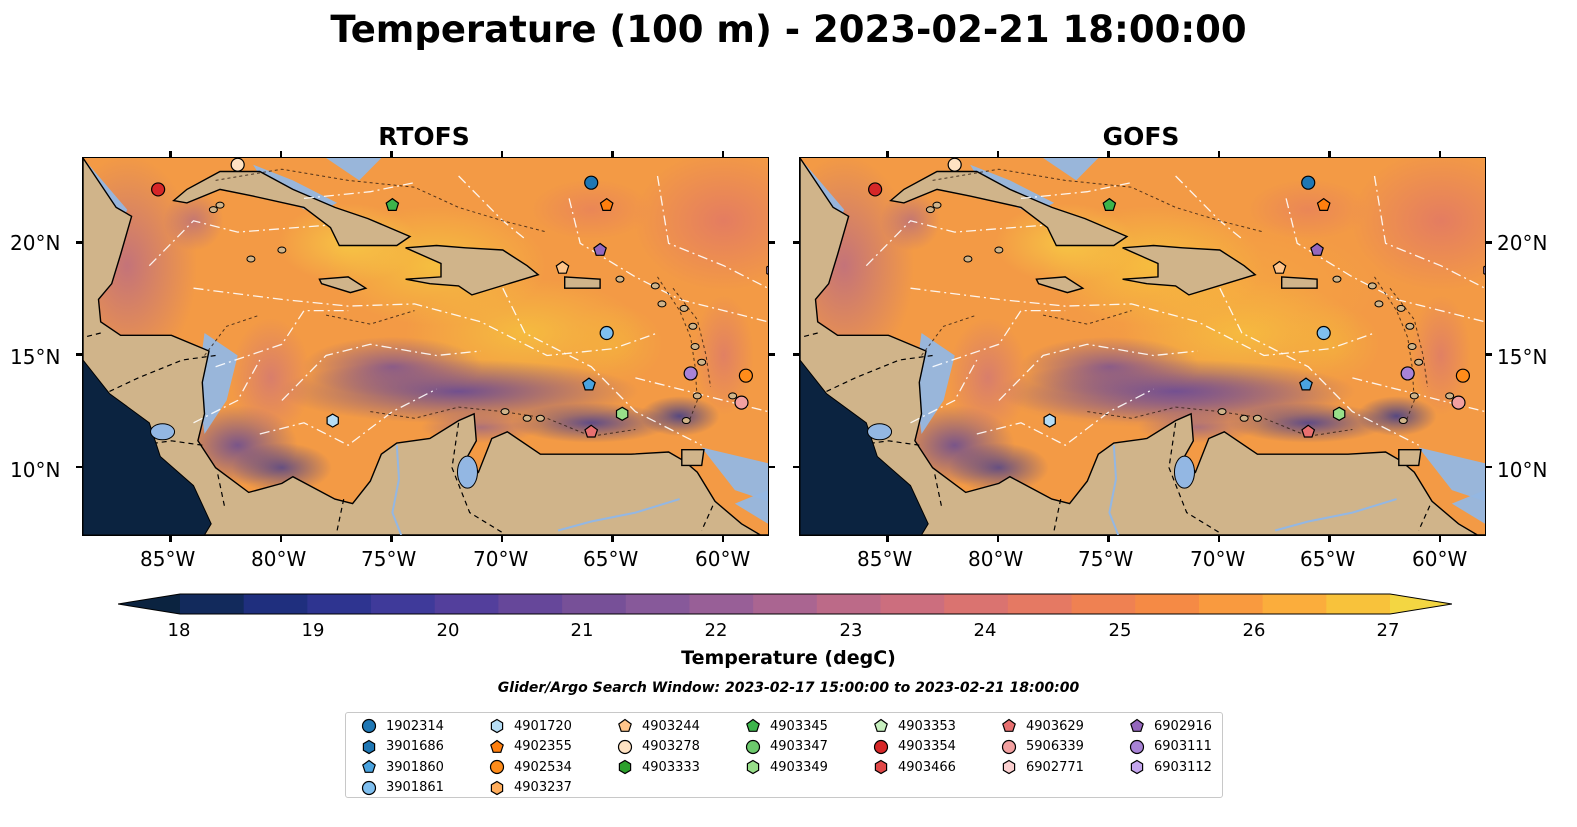 This screenshot has height=827, width=1577. I want to click on legend-item: 4903278, so click(658, 747).